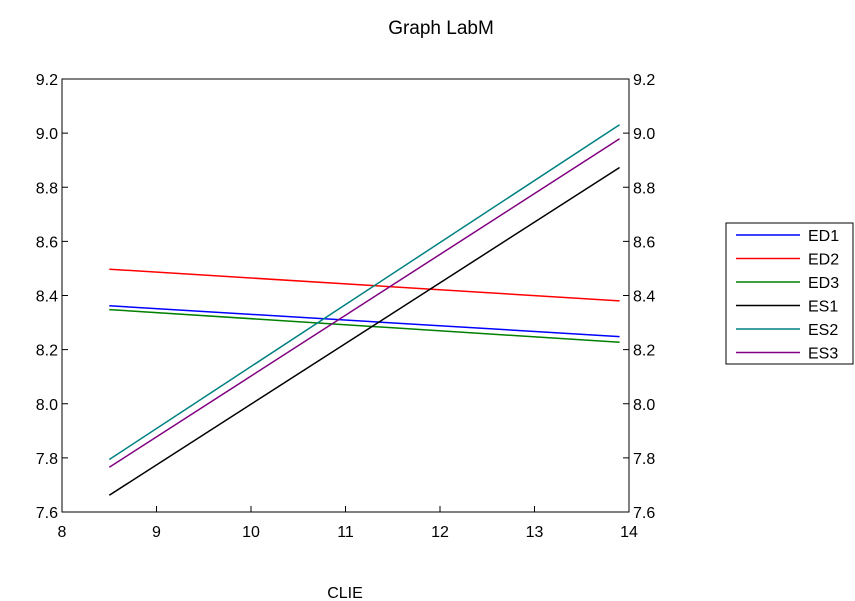 Image resolution: width=855 pixels, height=601 pixels. What do you see at coordinates (345, 593) in the screenshot?
I see `x-axis-label: CLIE` at bounding box center [345, 593].